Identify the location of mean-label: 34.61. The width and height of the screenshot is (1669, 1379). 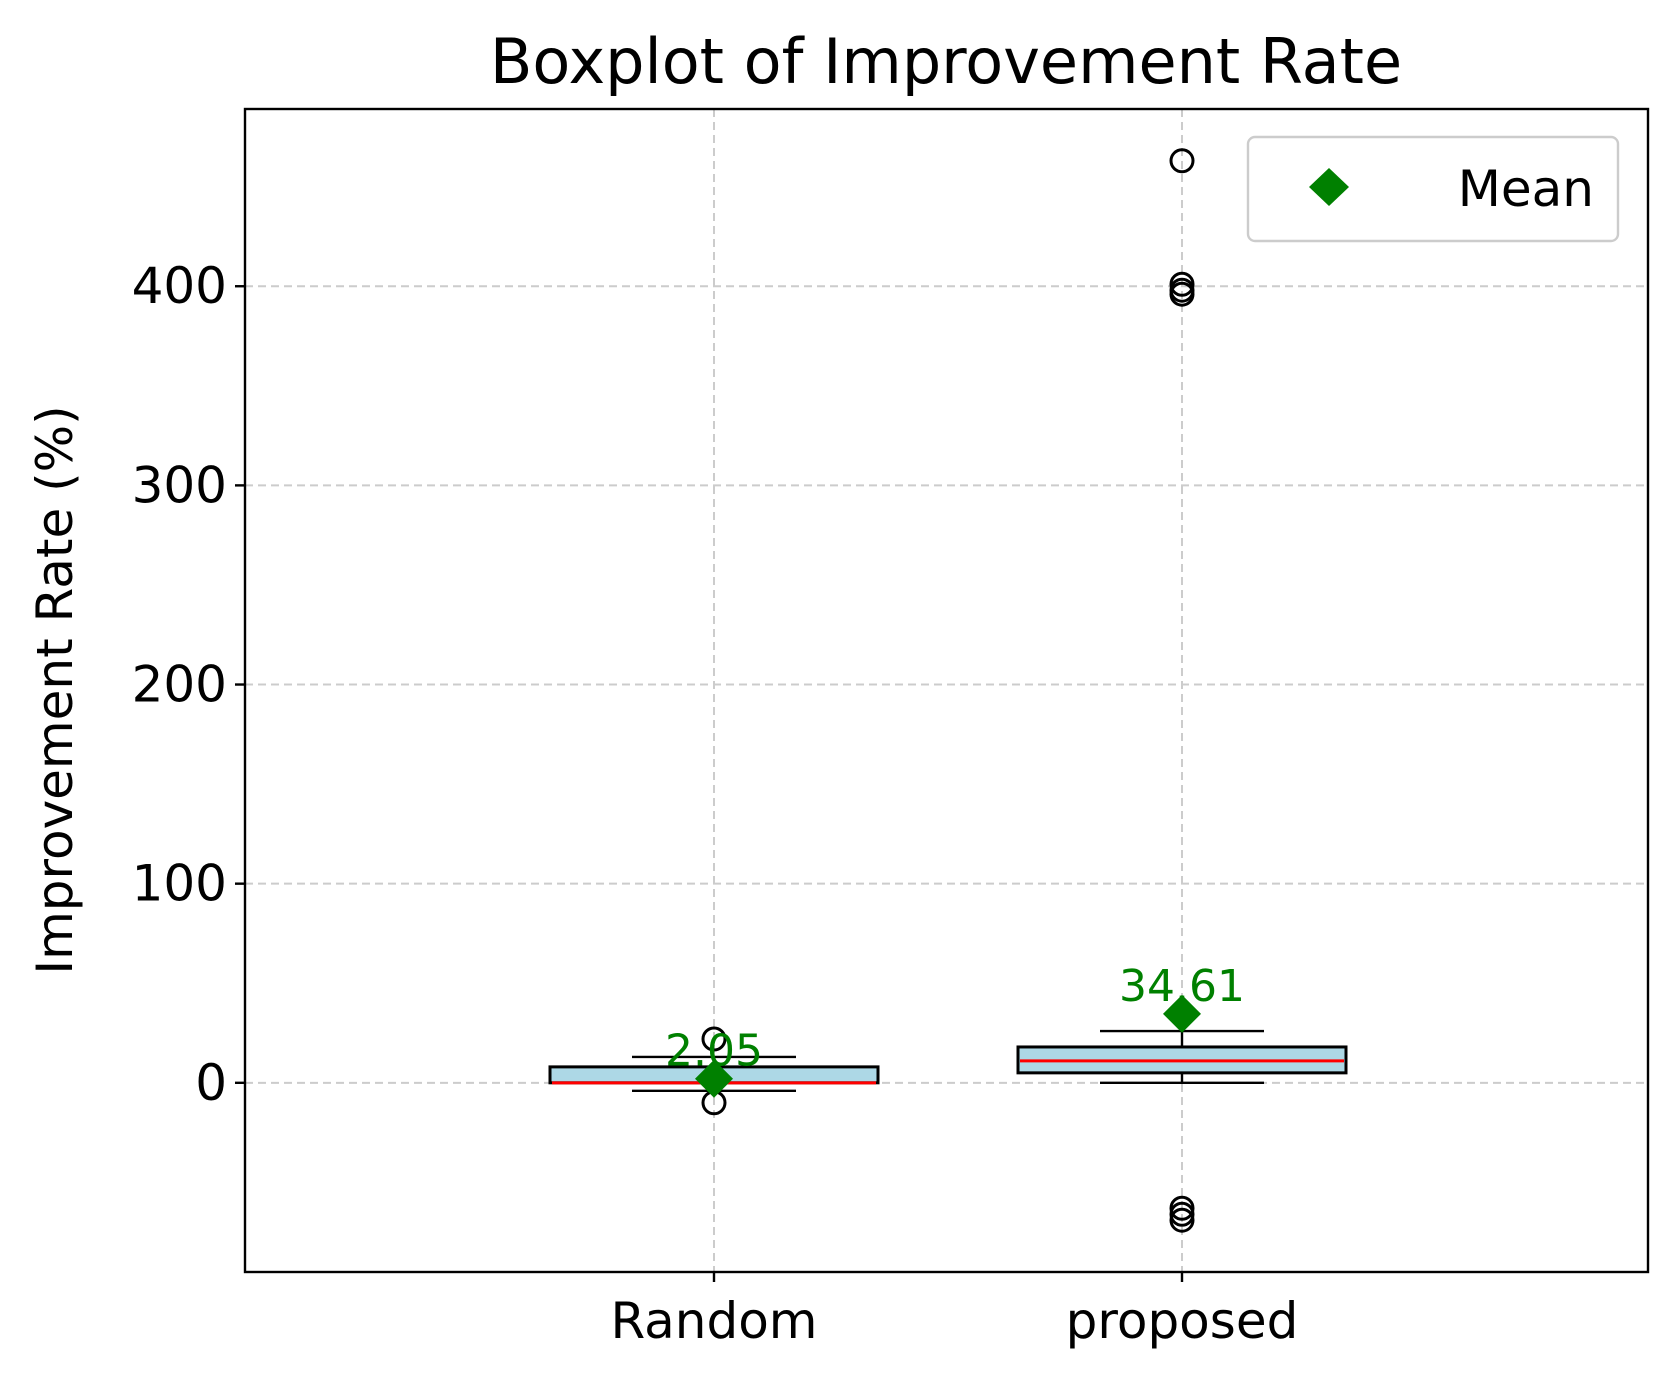
(1182, 986).